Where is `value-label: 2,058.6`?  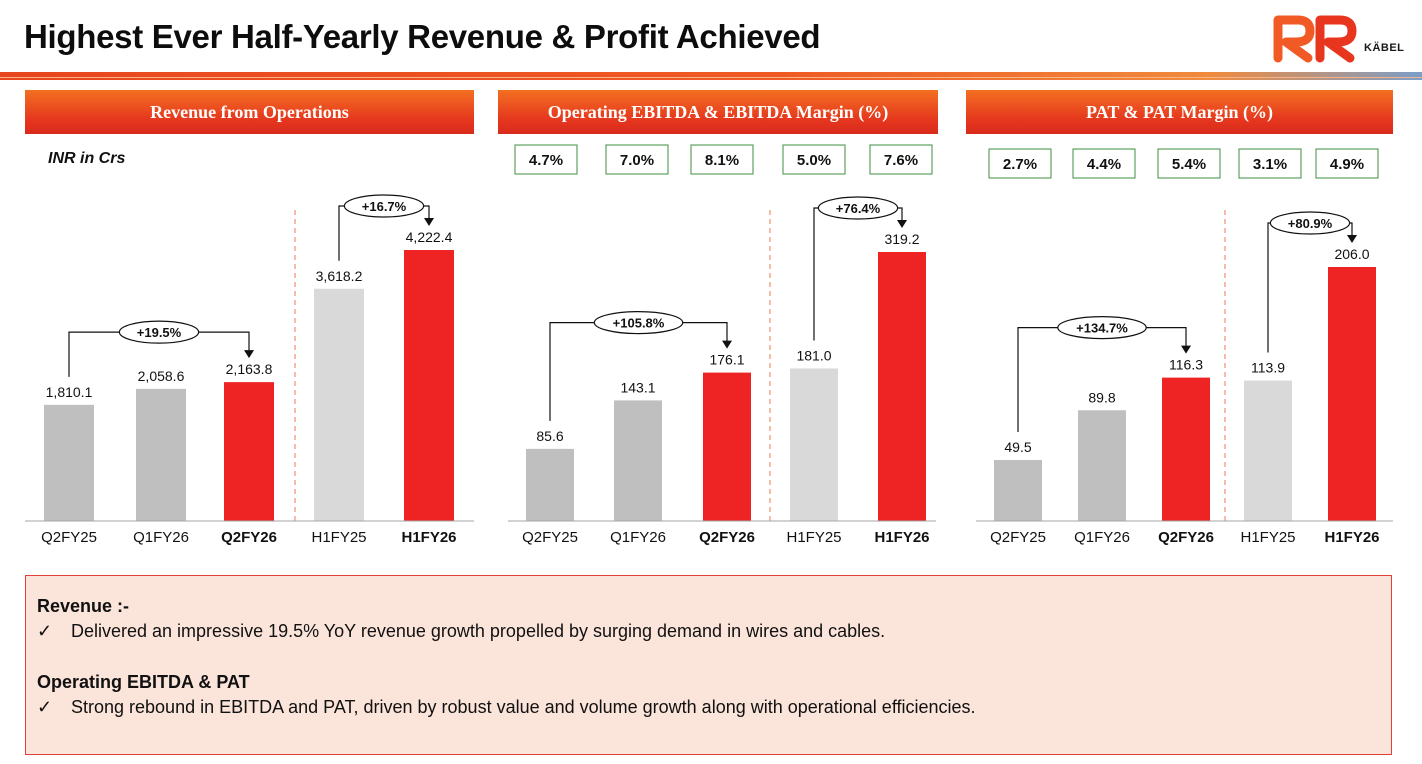 value-label: 2,058.6 is located at coordinates (161, 376).